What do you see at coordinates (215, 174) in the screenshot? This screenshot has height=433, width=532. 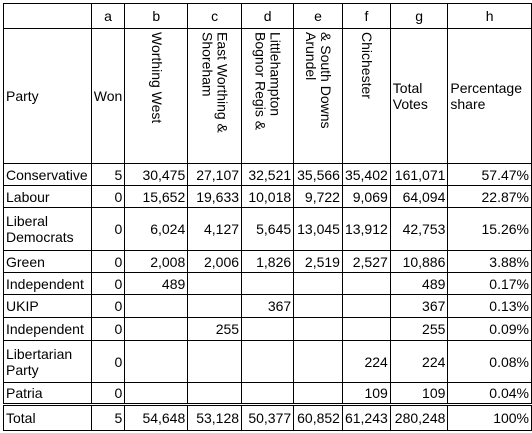 I see `cell: 27,107` at bounding box center [215, 174].